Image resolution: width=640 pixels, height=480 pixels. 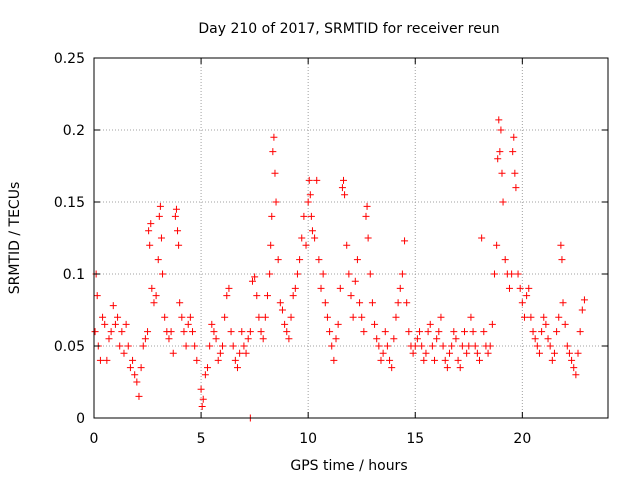 I want to click on y-tick-label: 0.2, so click(x=74, y=131).